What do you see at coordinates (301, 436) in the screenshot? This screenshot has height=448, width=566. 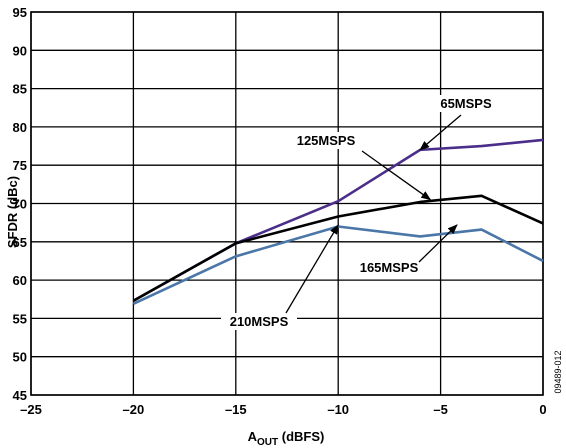 I see `x-axis-title-unit: (dBFS)` at bounding box center [301, 436].